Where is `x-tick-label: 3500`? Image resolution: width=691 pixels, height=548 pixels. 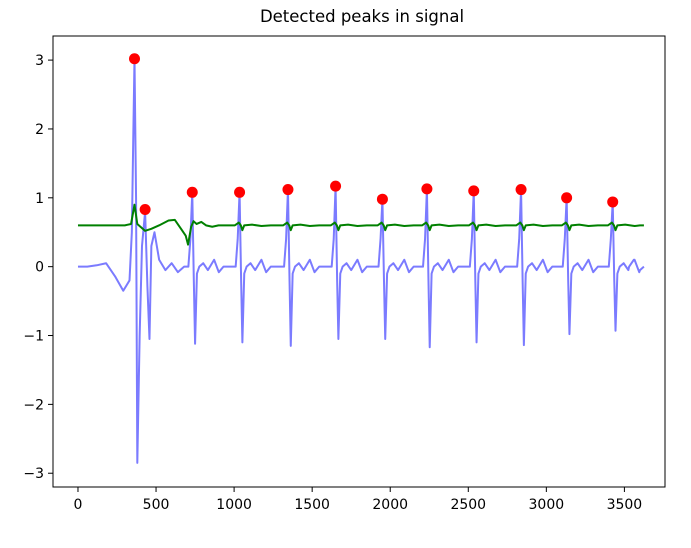 x-tick-label: 3500 is located at coordinates (625, 505).